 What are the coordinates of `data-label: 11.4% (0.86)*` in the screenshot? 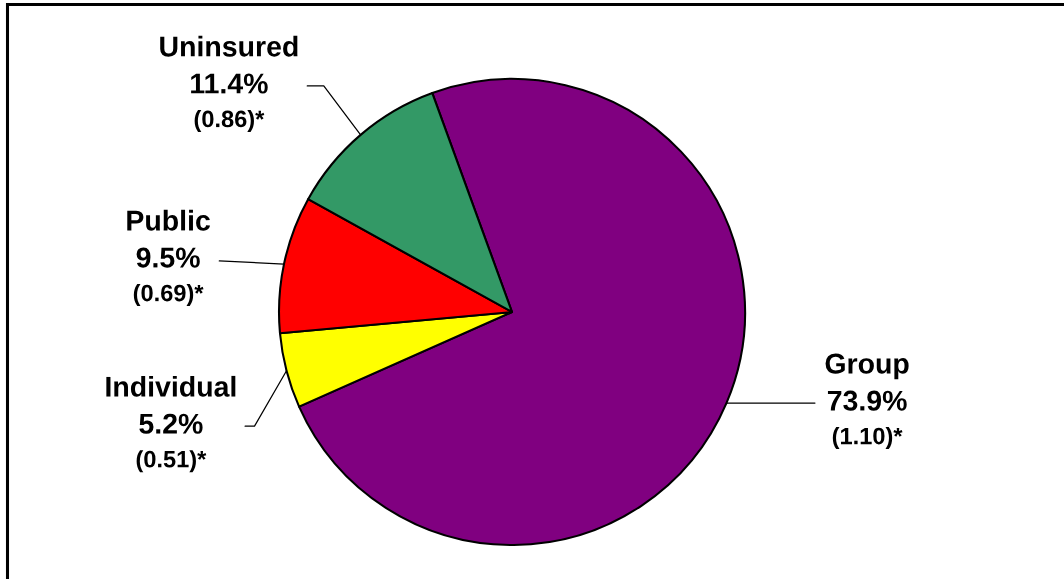 It's located at (229, 102).